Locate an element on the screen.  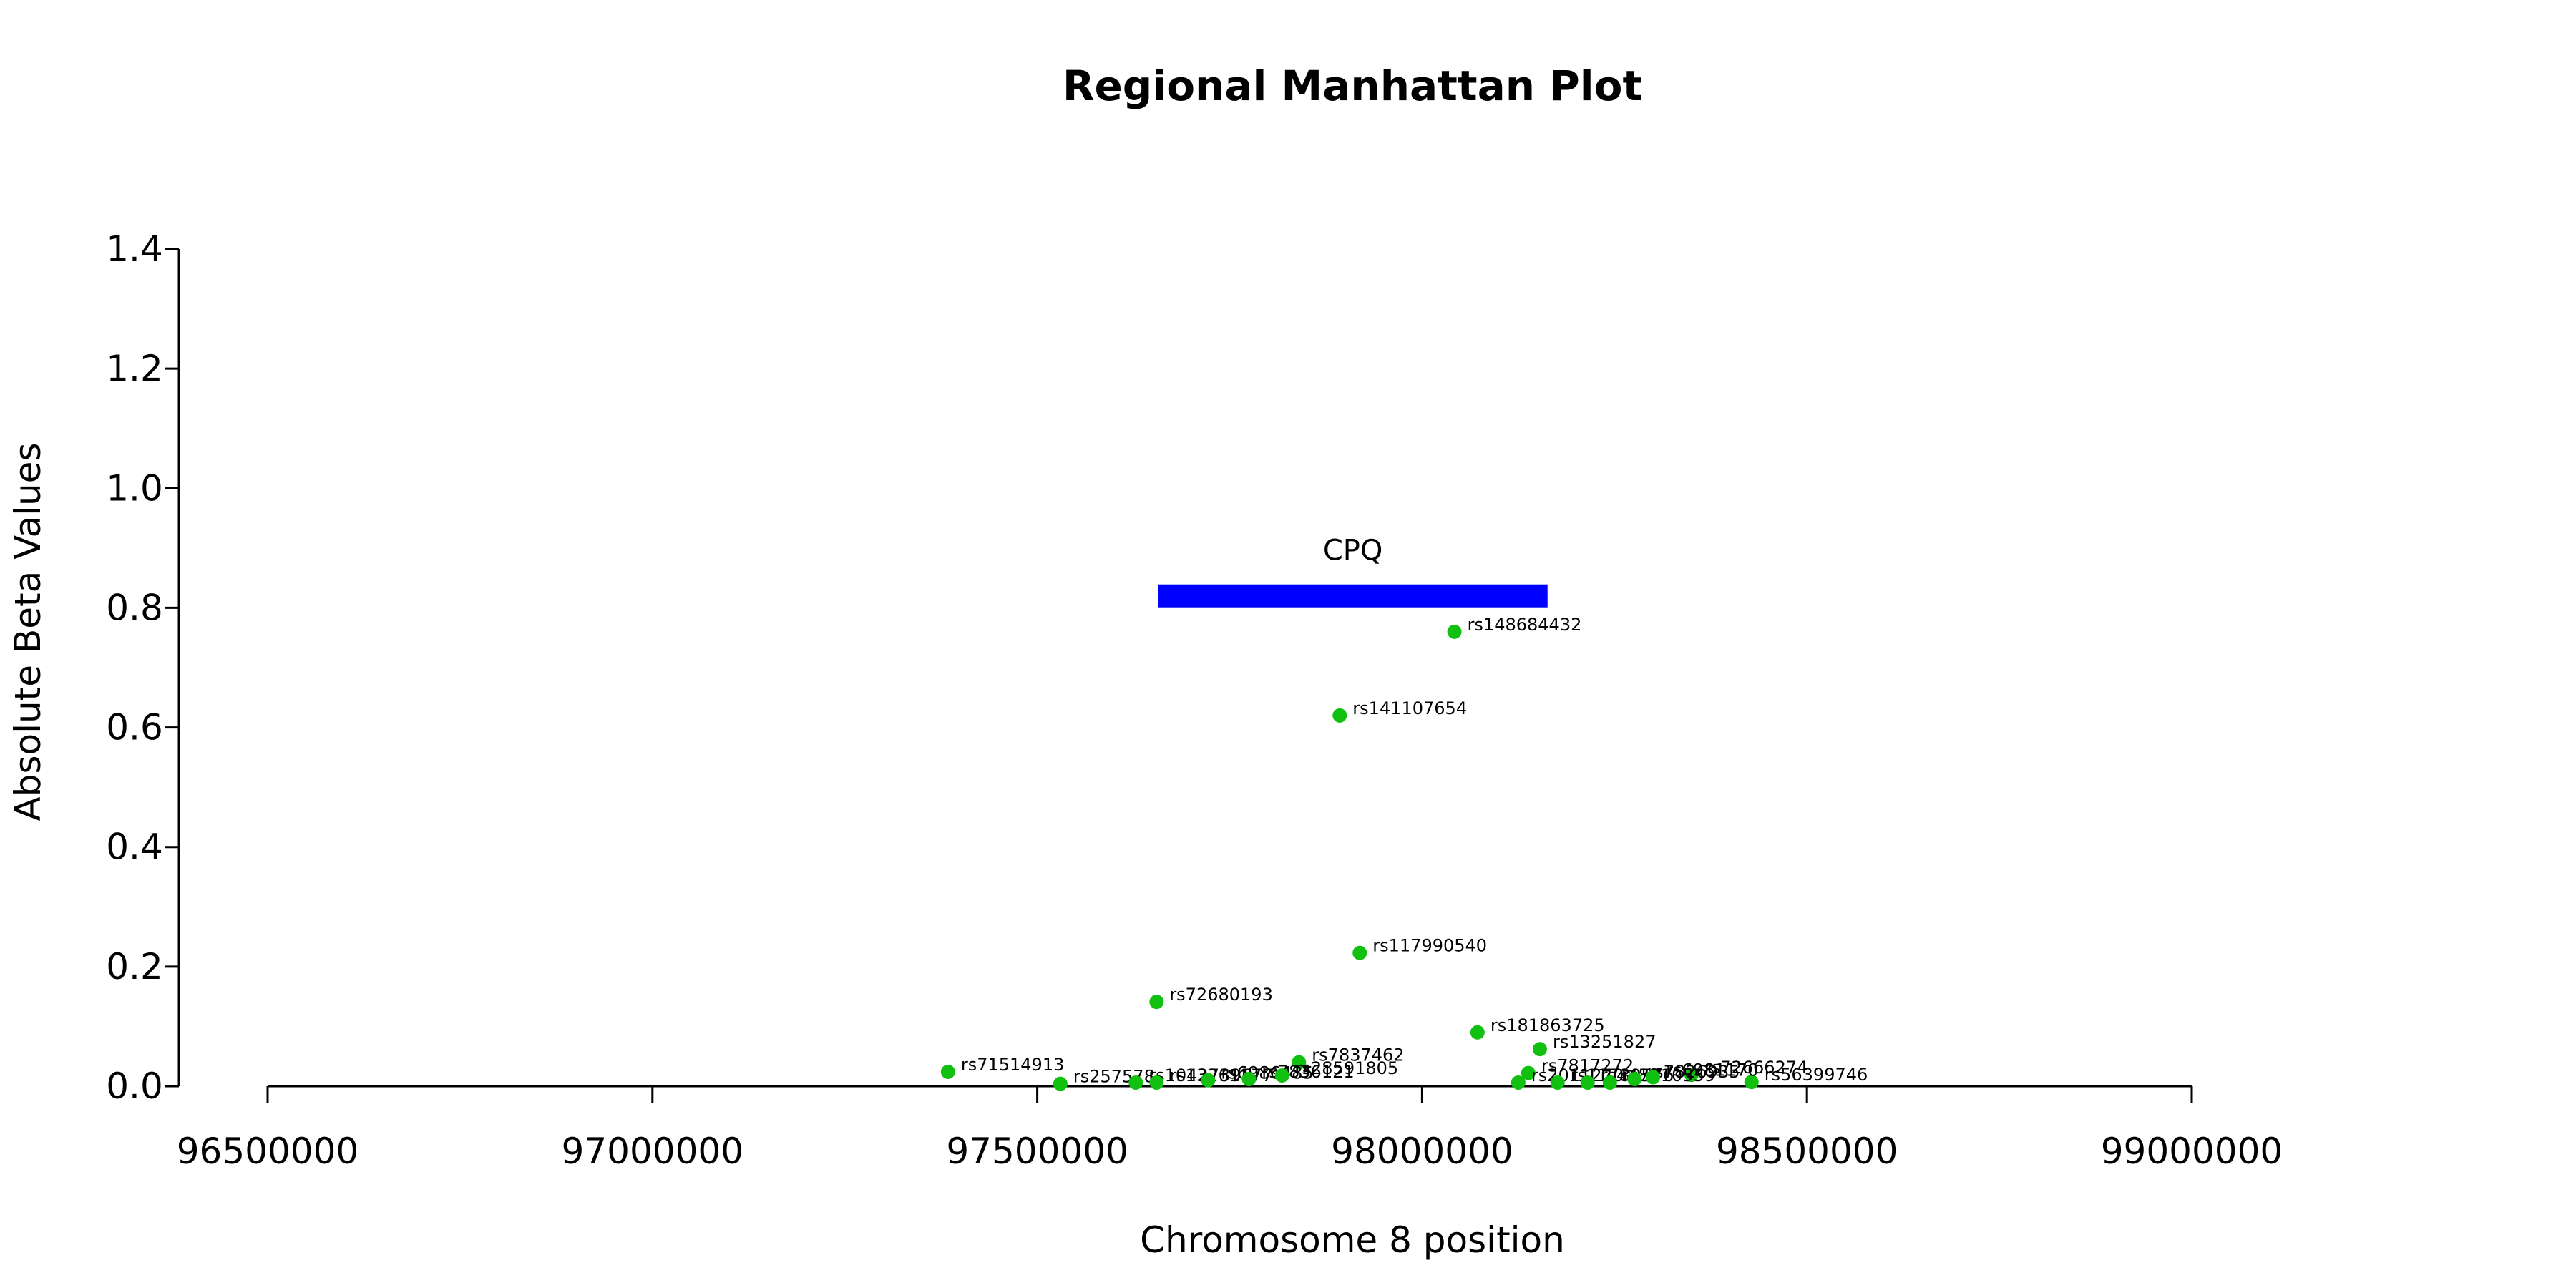
x-tick-label: 98500000 is located at coordinates (1807, 1151).